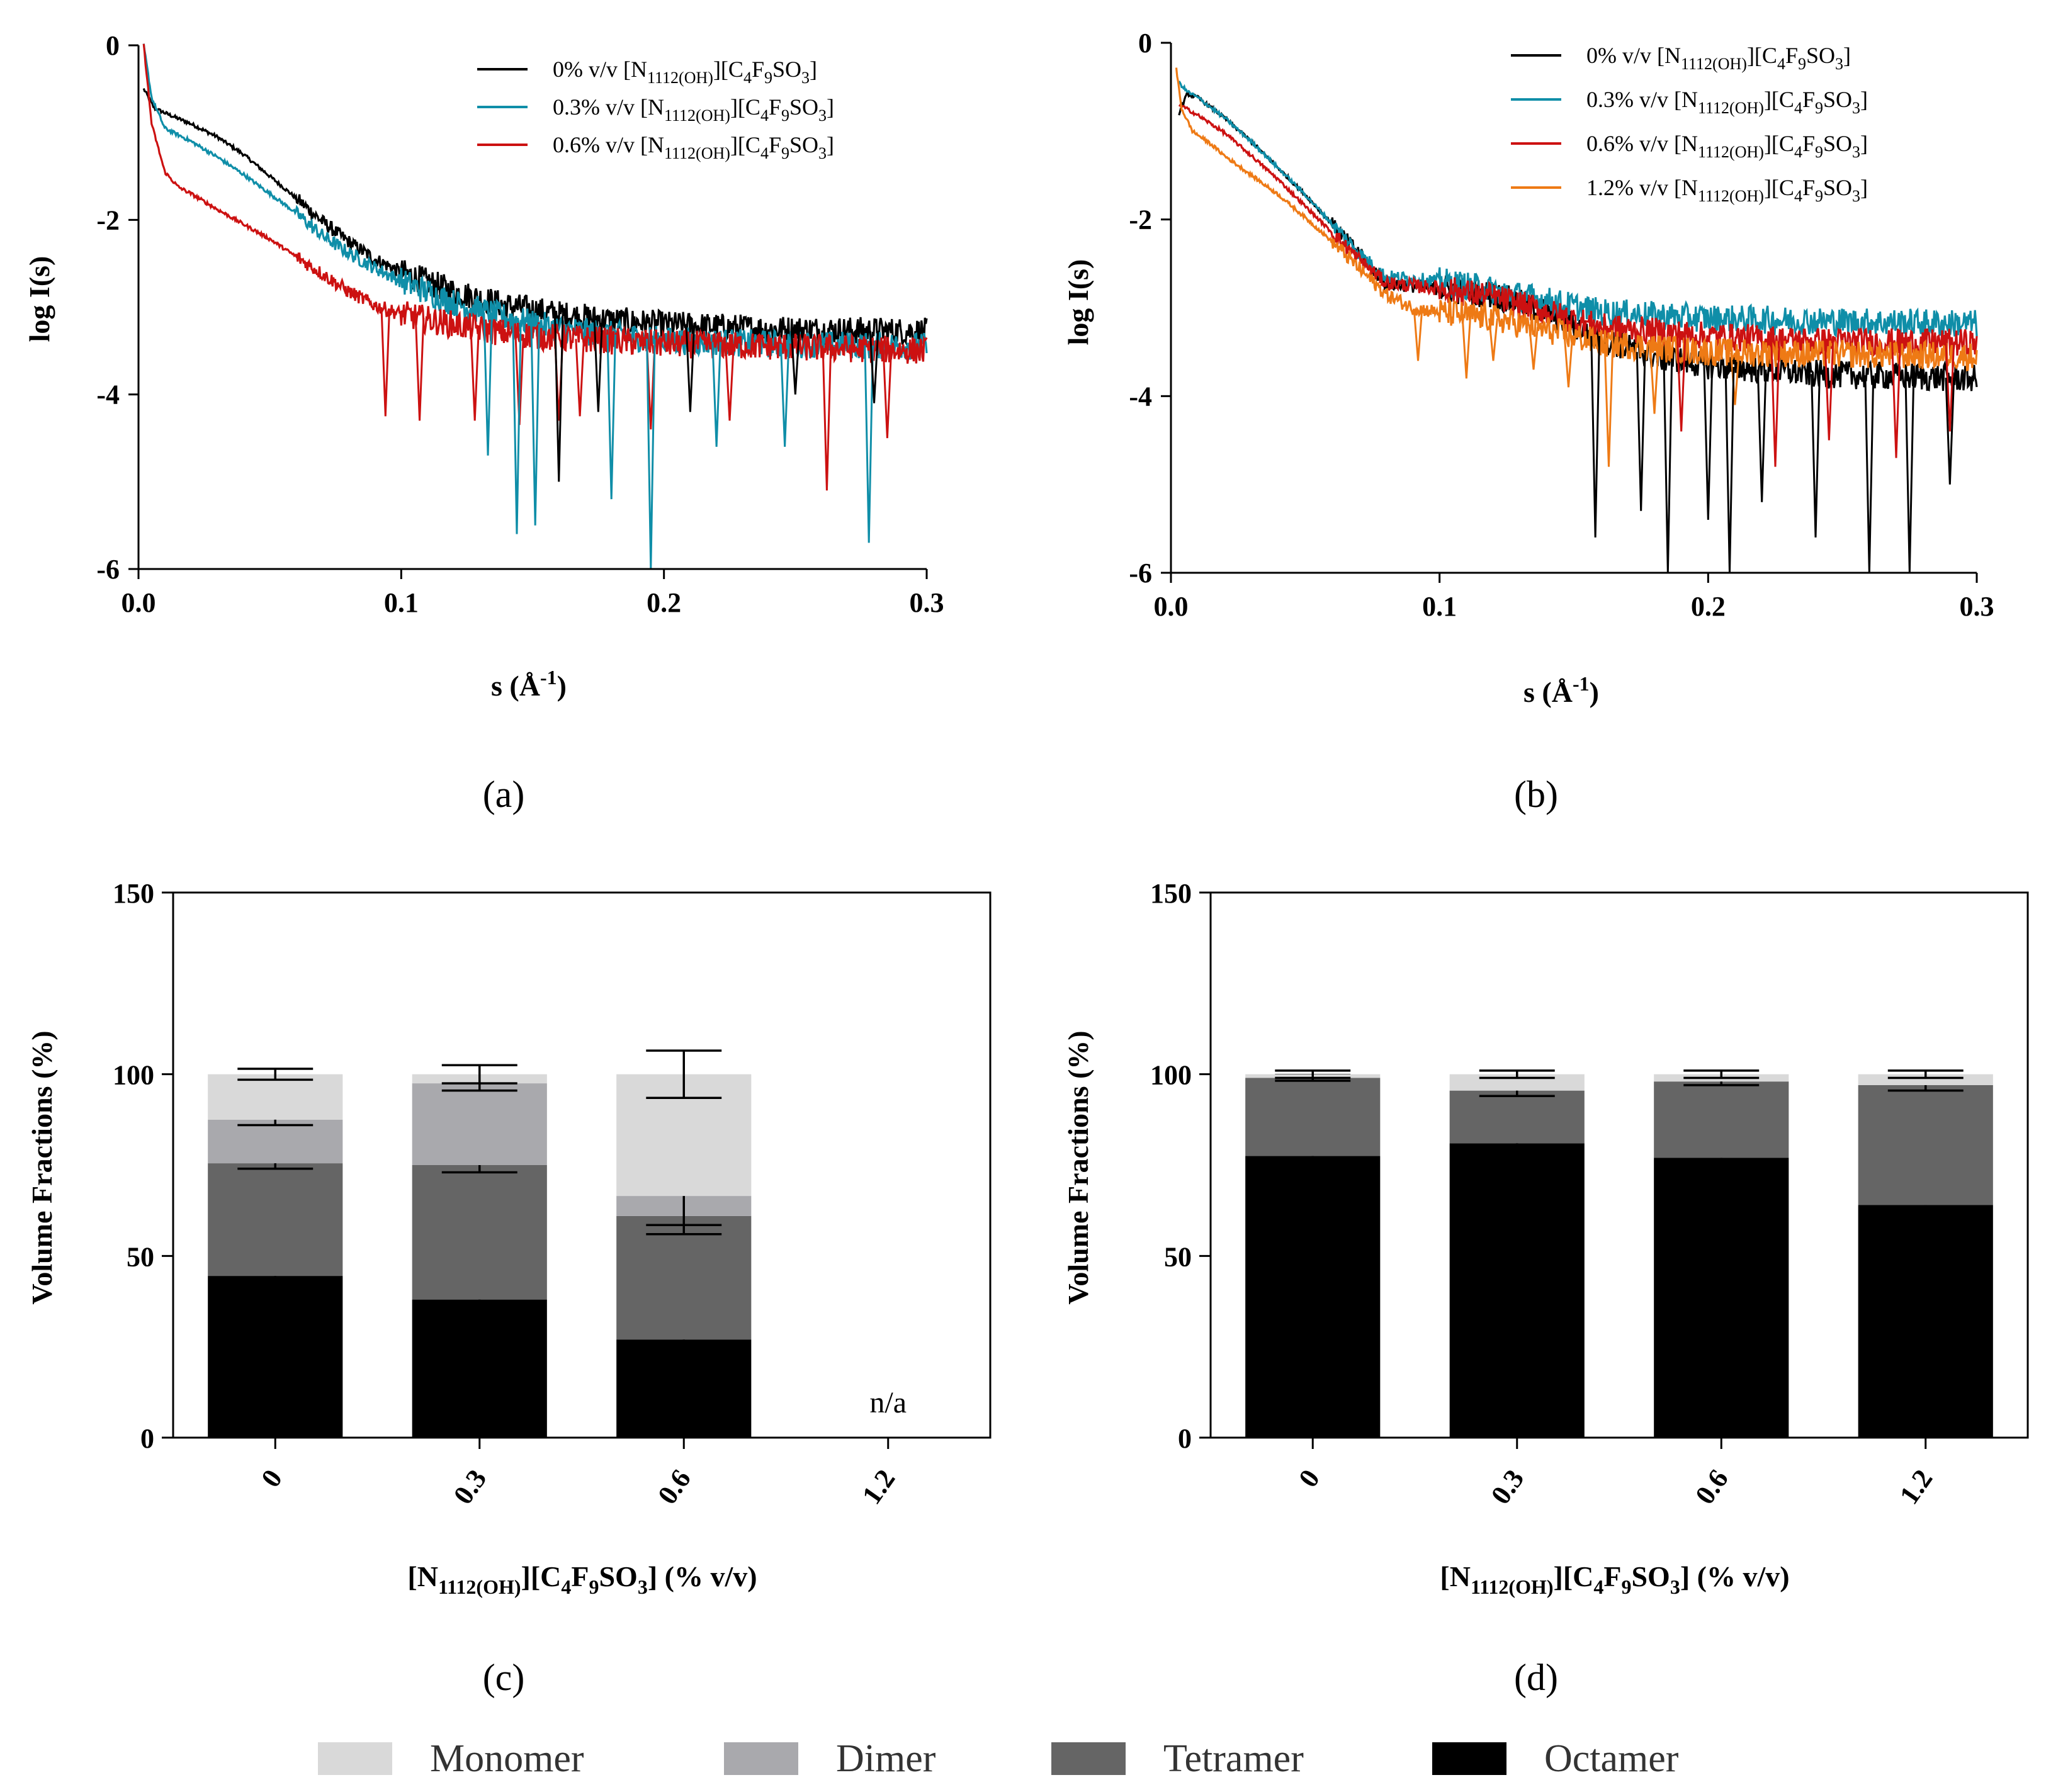  Describe the element at coordinates (108, 569) in the screenshot. I see `y-tick-label: -6` at that location.